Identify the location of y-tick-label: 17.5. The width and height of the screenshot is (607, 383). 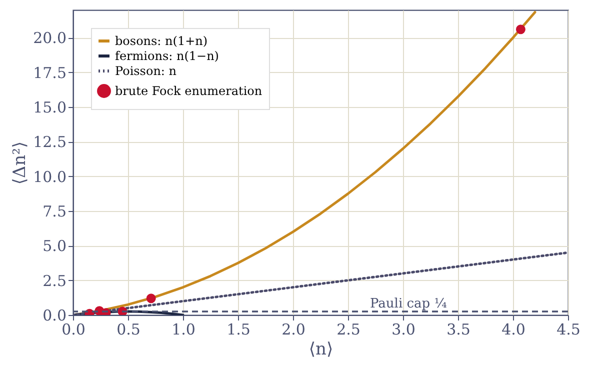
(49, 73).